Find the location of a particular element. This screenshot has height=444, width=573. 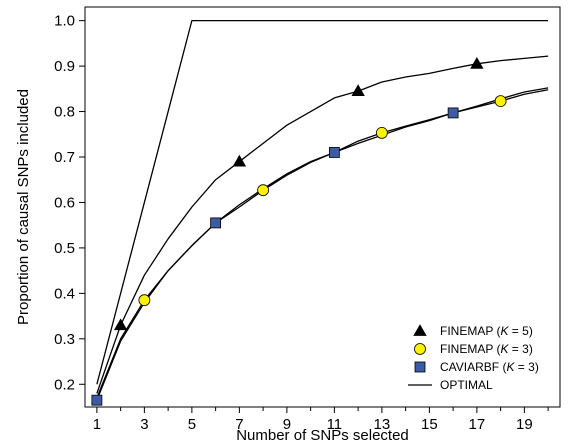

x-tick-label: 11 is located at coordinates (335, 424).